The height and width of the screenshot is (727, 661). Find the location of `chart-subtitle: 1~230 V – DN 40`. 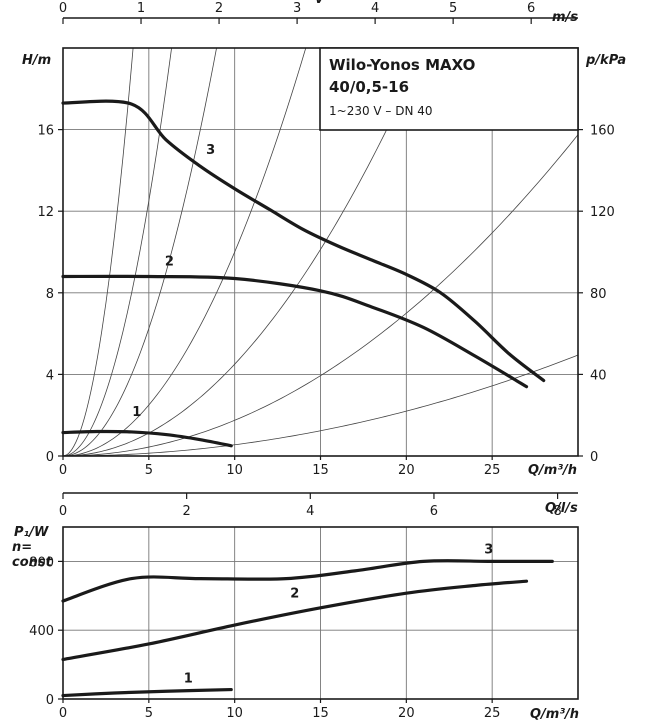

chart-subtitle: 1~230 V – DN 40 is located at coordinates (381, 111).